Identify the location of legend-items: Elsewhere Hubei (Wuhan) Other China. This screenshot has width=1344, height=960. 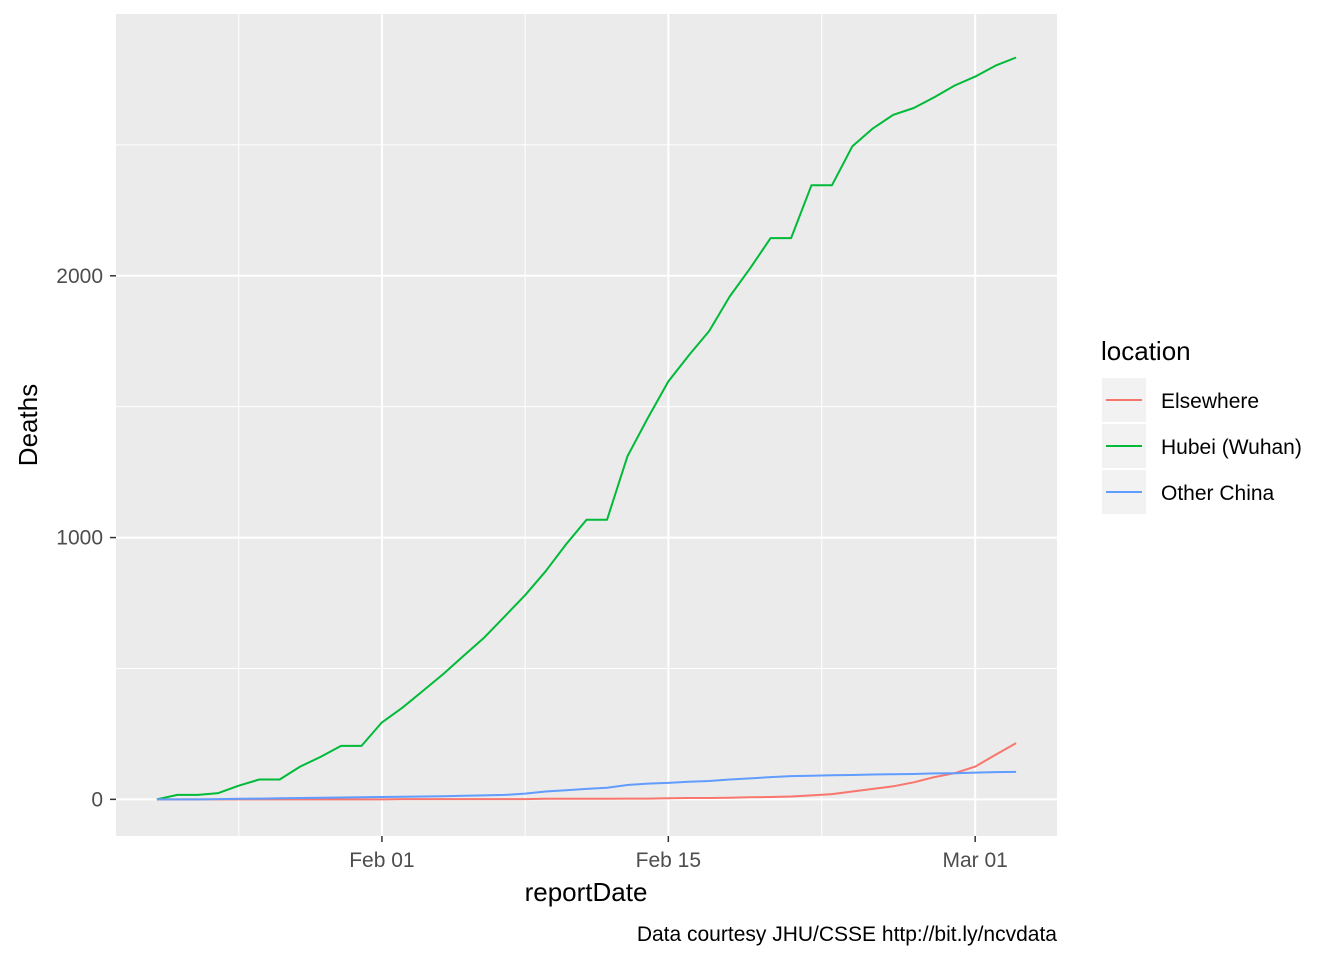
(1202, 446).